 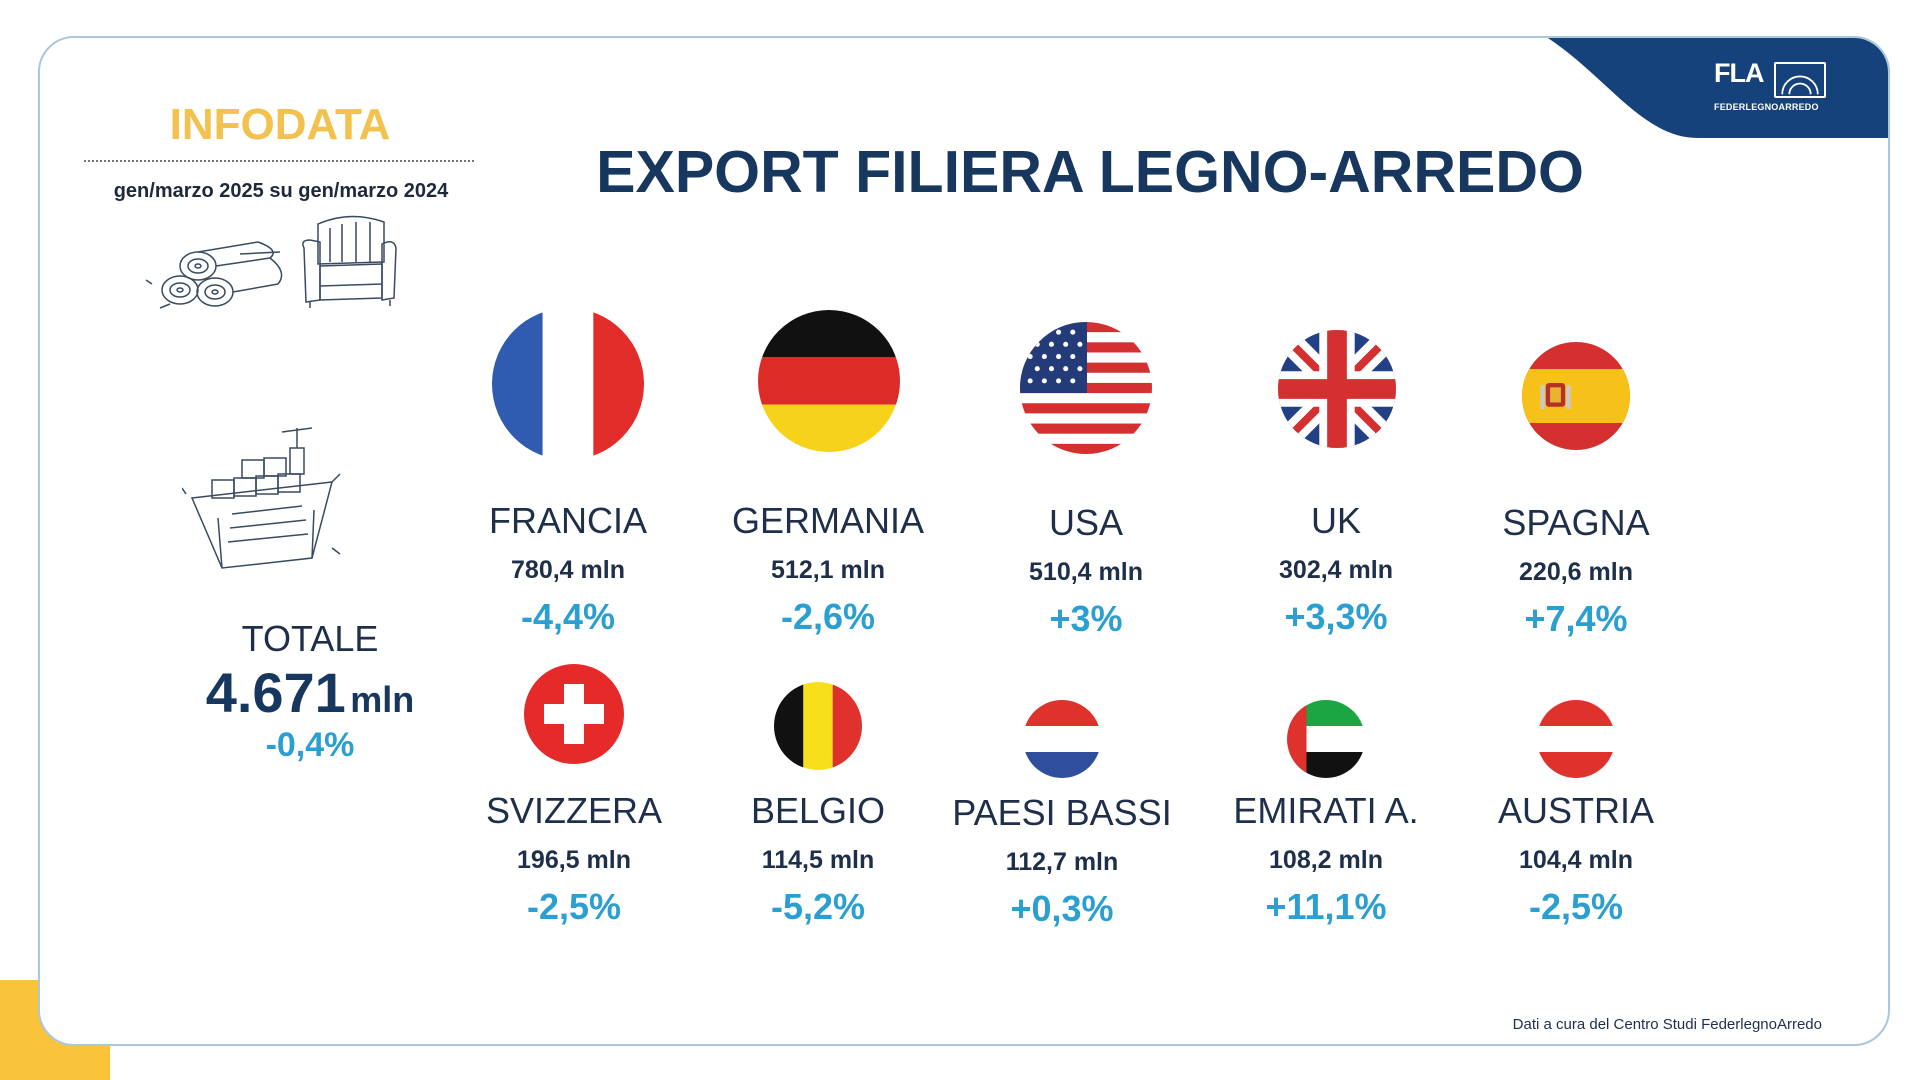 I want to click on country-value: 512,1 mln, so click(x=828, y=570).